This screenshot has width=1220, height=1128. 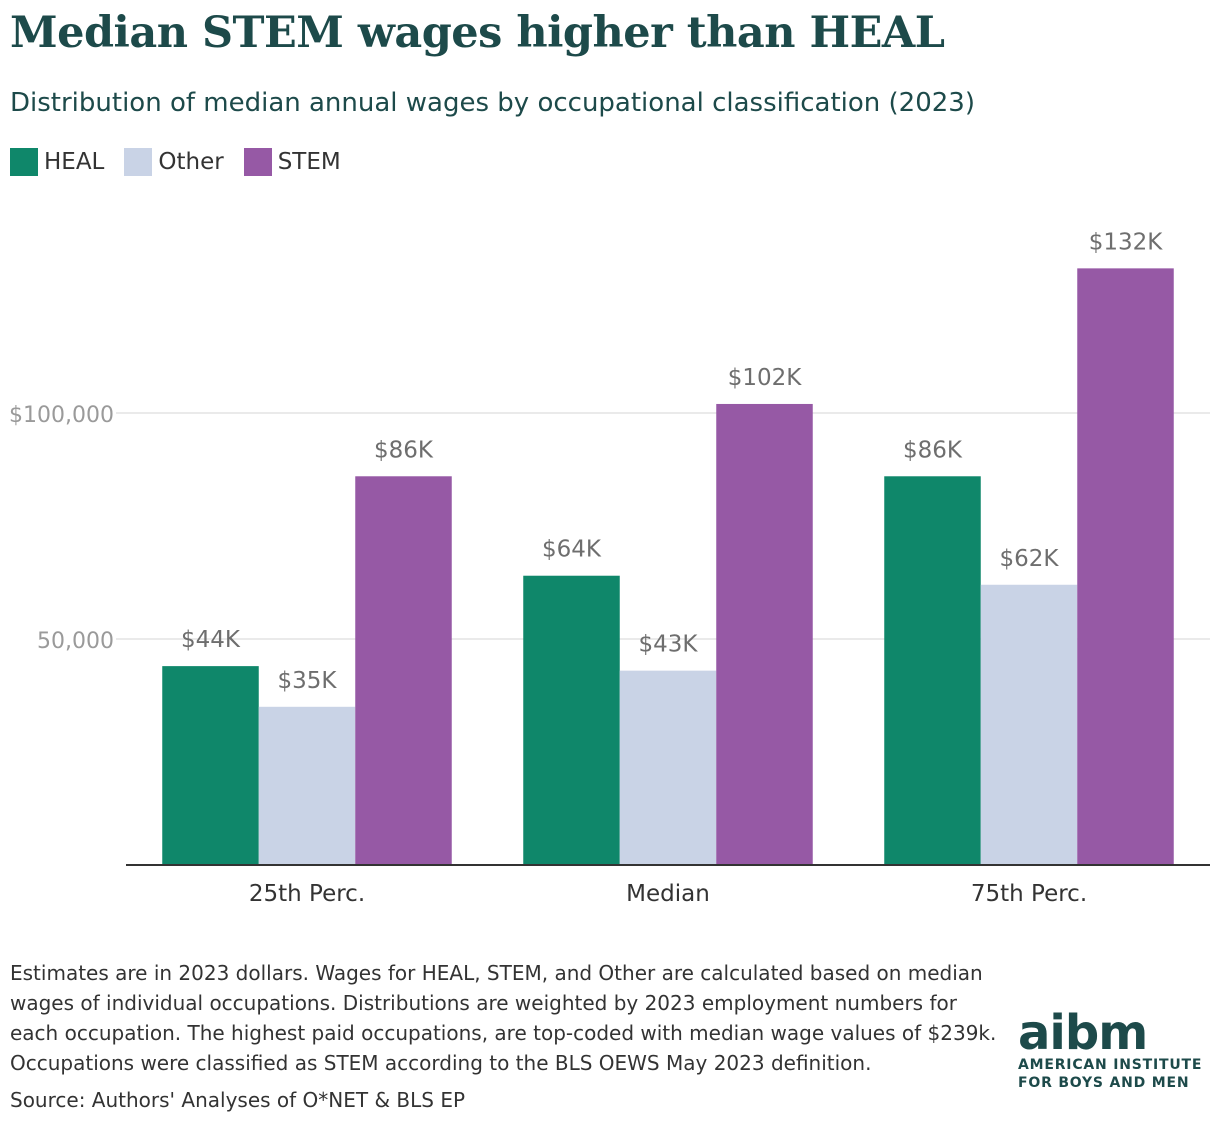 What do you see at coordinates (308, 681) in the screenshot?
I see `data-label: $35K` at bounding box center [308, 681].